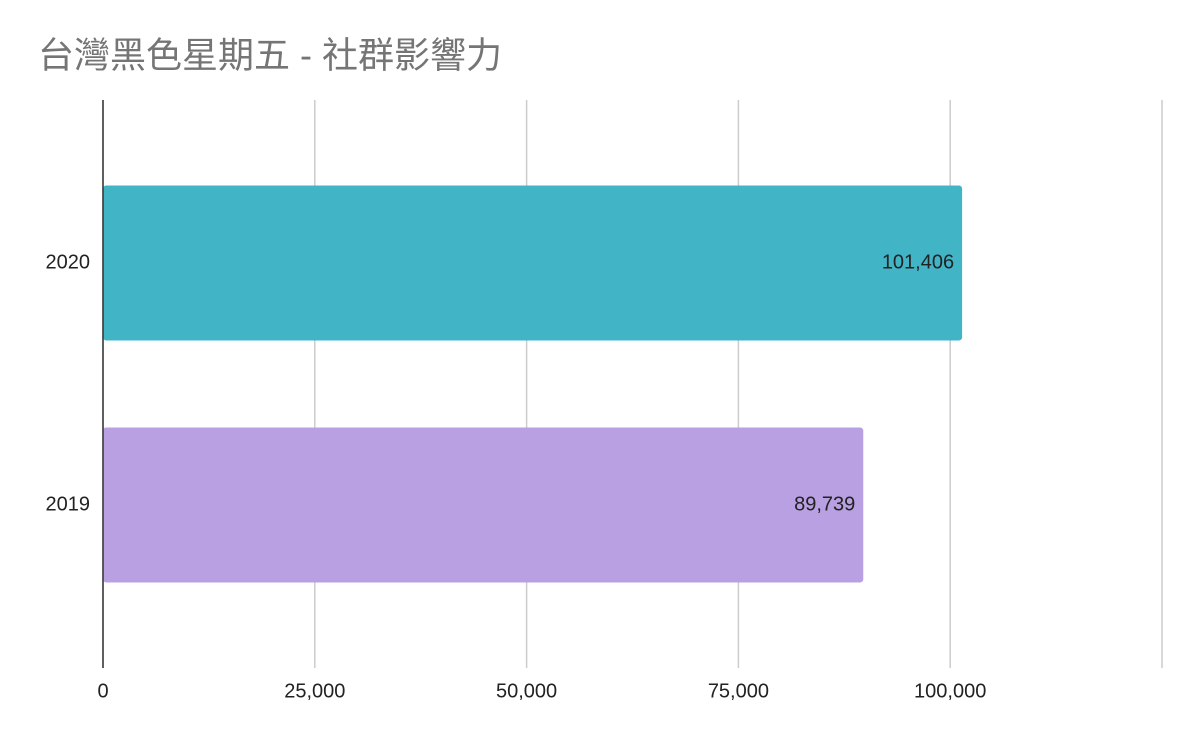 Image resolution: width=1200 pixels, height=747 pixels. What do you see at coordinates (950, 691) in the screenshot?
I see `x-tick-label: 100,000` at bounding box center [950, 691].